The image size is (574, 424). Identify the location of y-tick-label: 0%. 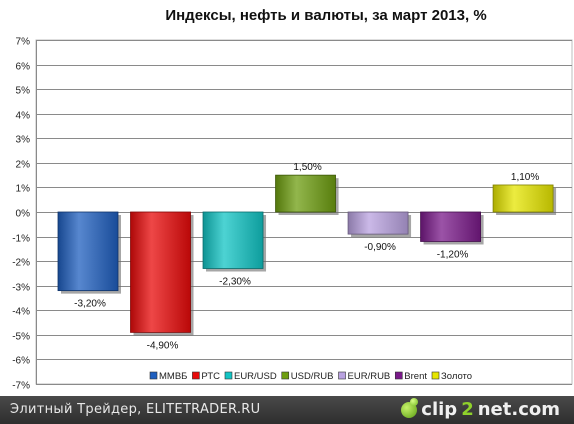
(23, 214).